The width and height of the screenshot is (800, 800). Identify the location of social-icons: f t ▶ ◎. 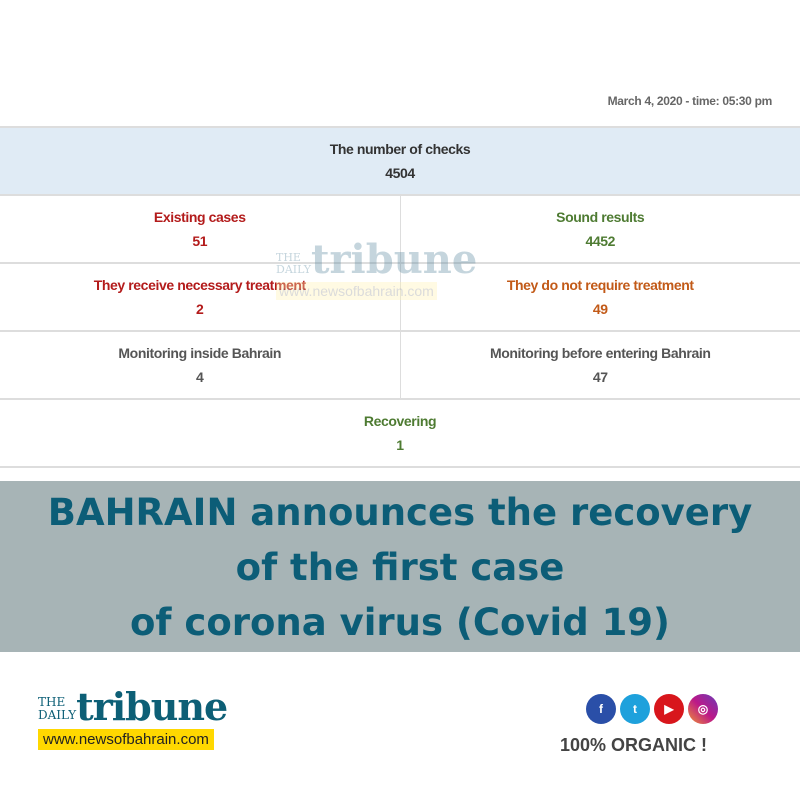
(652, 709).